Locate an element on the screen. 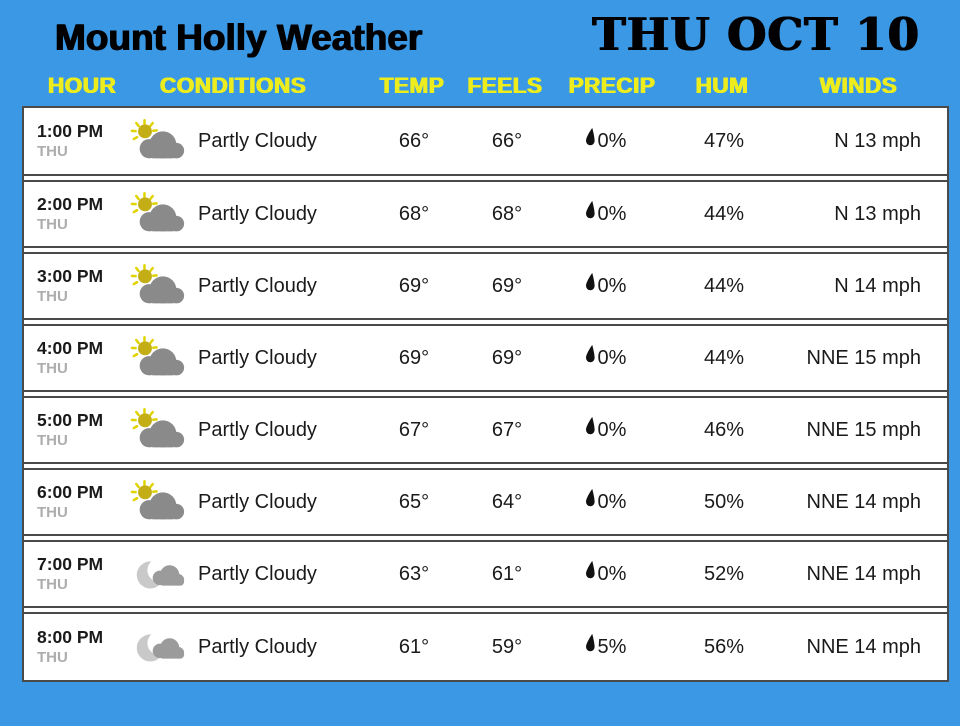 Image resolution: width=960 pixels, height=726 pixels. hour-cell: 2:00 PM THU is located at coordinates (77, 213).